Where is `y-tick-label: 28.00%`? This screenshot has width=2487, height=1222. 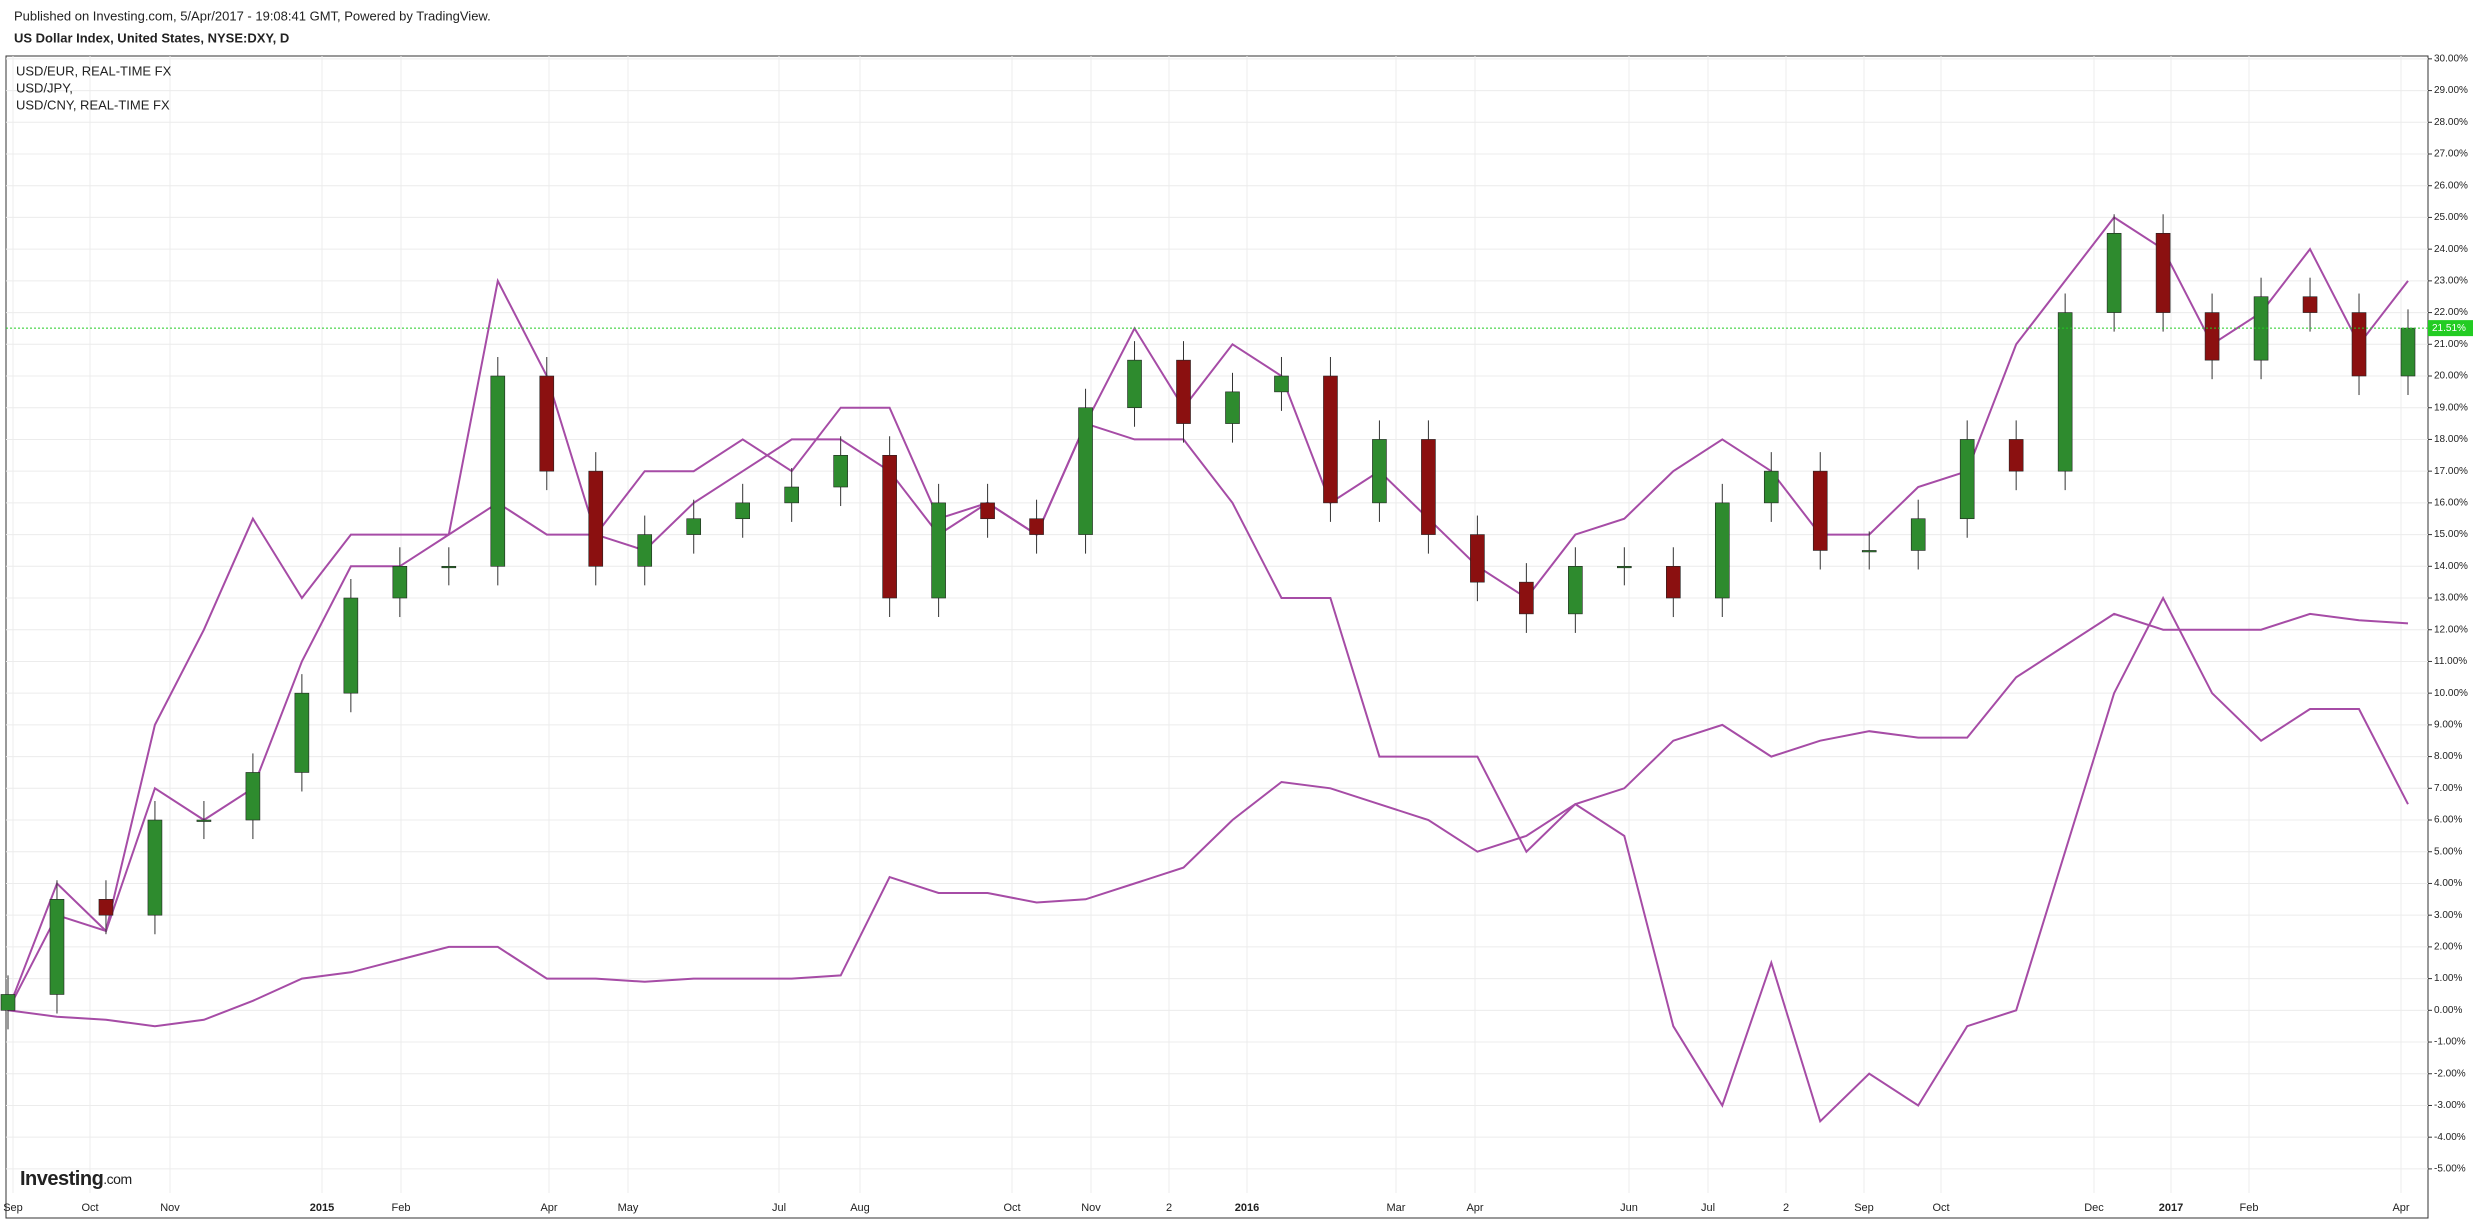
y-tick-label: 28.00% is located at coordinates (2451, 122).